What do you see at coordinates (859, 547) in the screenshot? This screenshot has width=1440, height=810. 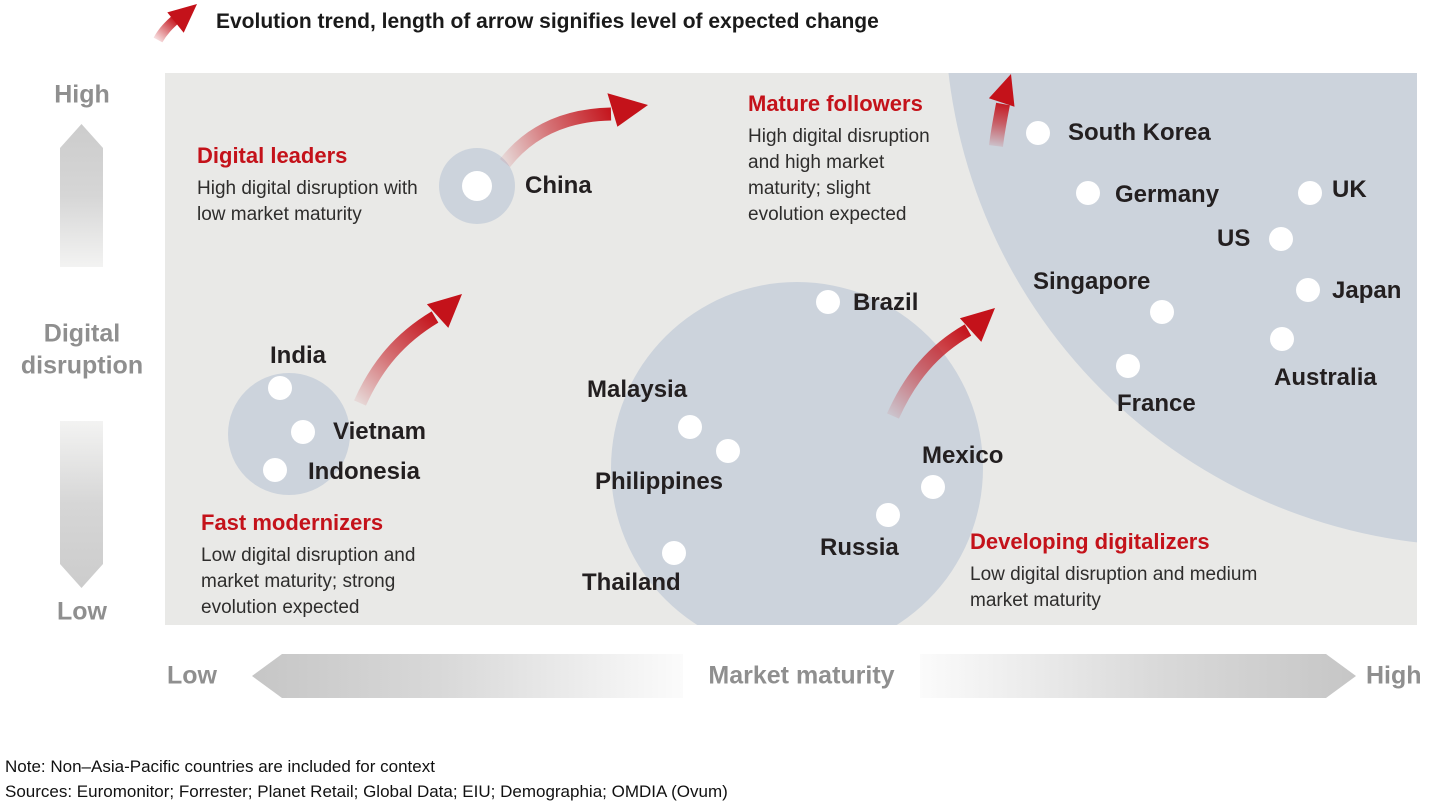 I see `label-russia: Russia` at bounding box center [859, 547].